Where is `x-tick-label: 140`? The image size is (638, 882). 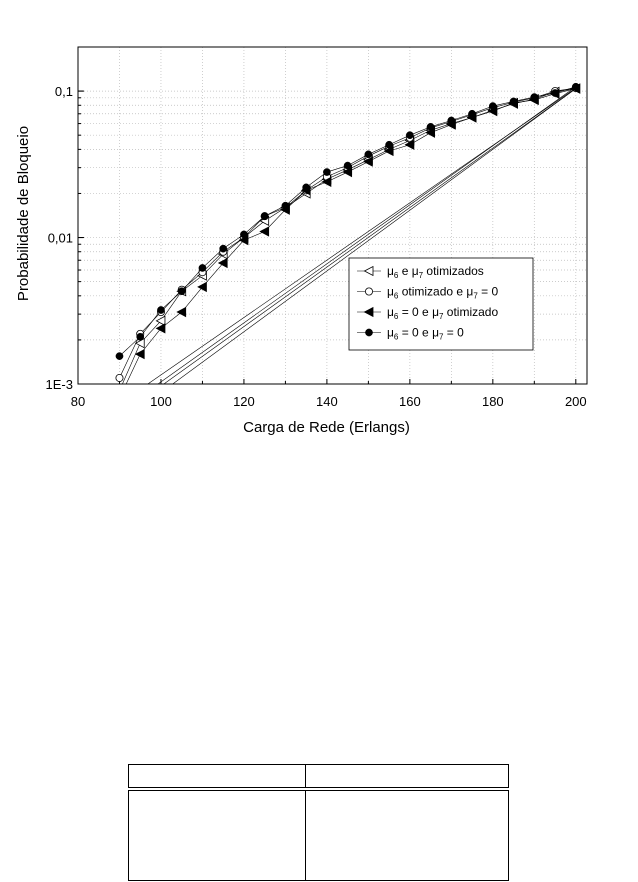 x-tick-label: 140 is located at coordinates (327, 401).